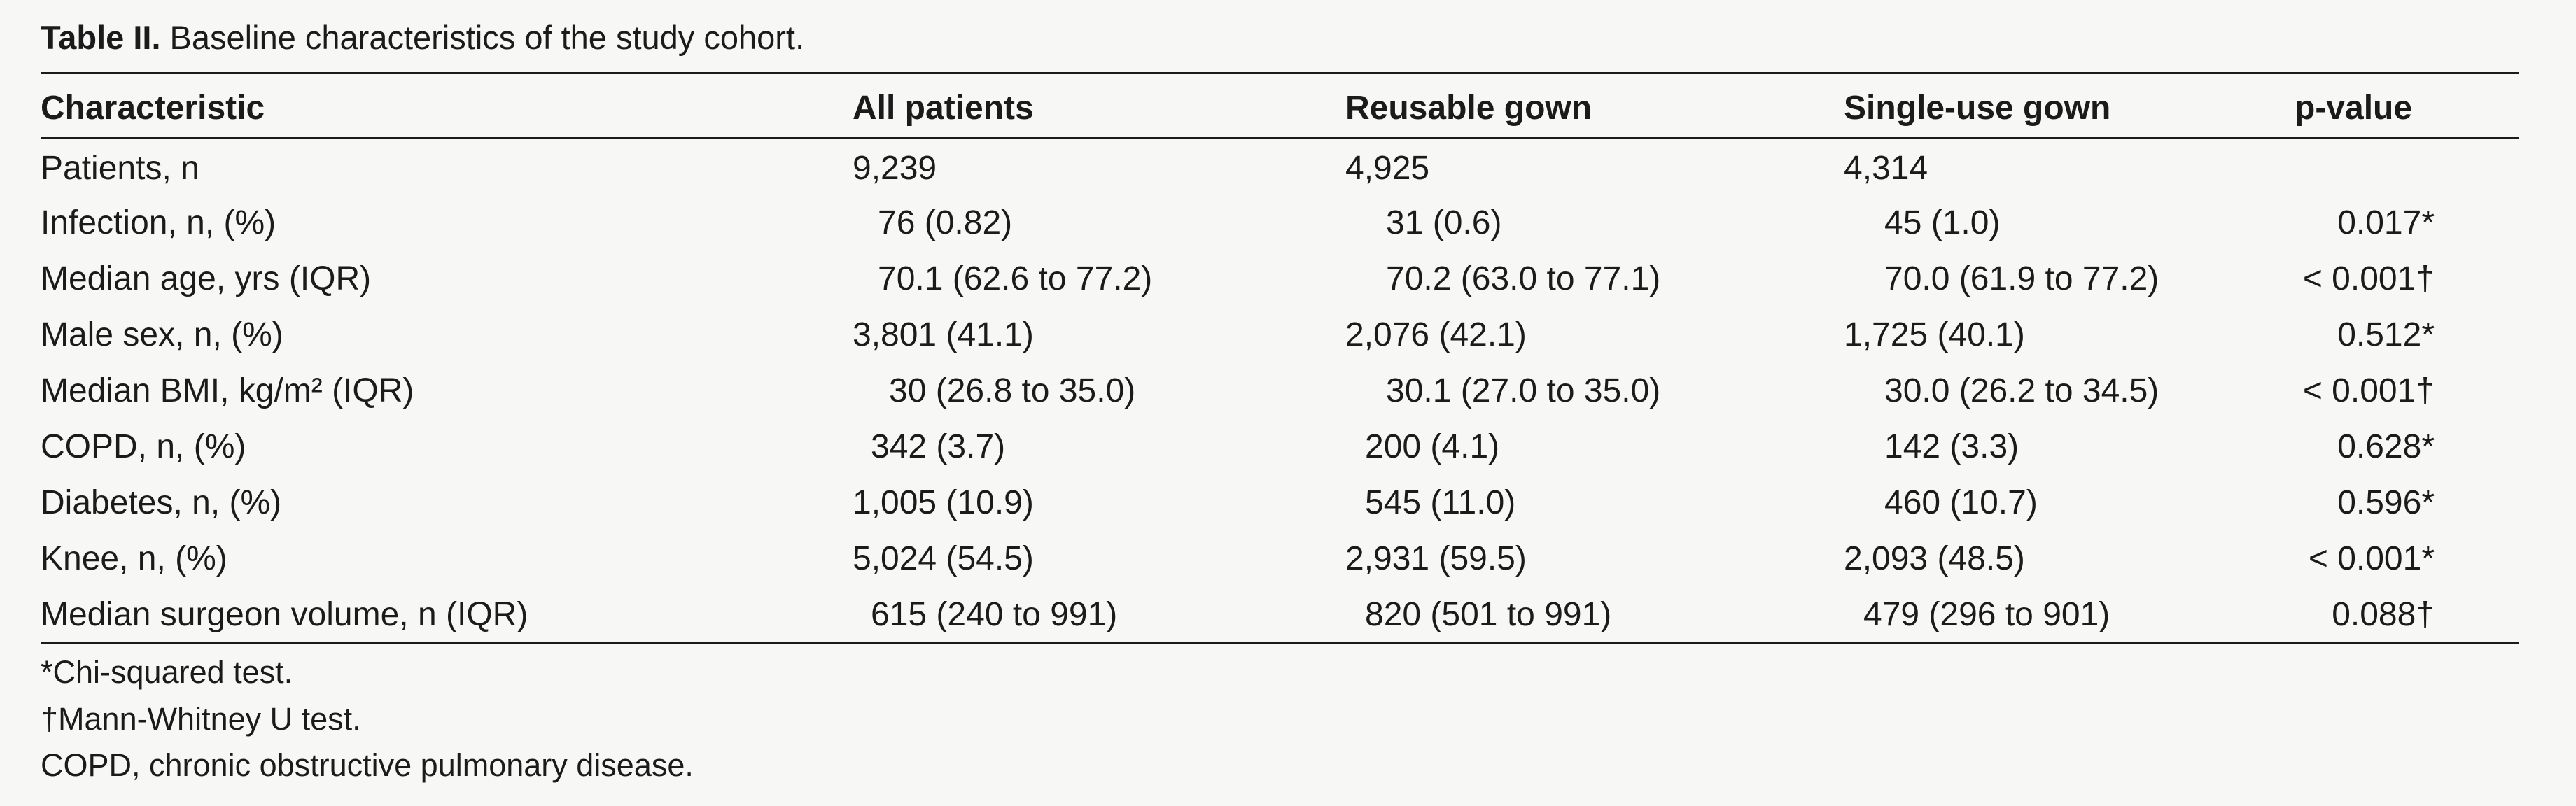  Describe the element at coordinates (143, 446) in the screenshot. I see `row-label: COPD, n, (%)` at that location.